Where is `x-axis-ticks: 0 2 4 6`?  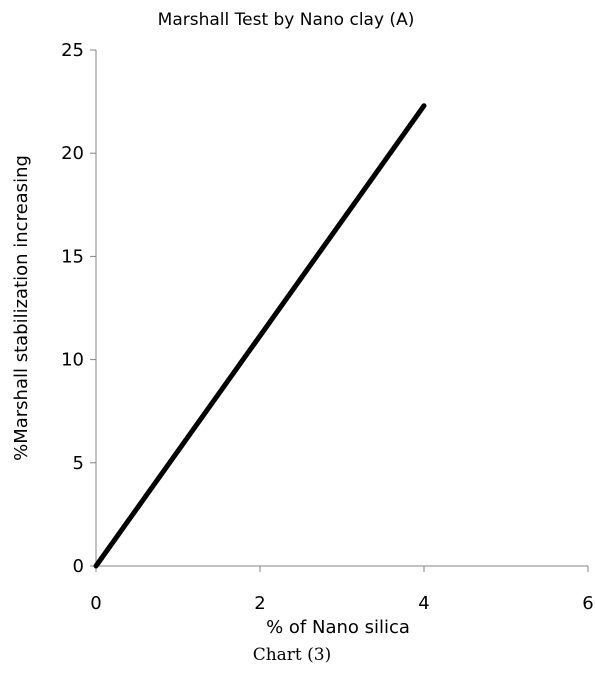
x-axis-ticks: 0 2 4 6 is located at coordinates (342, 590).